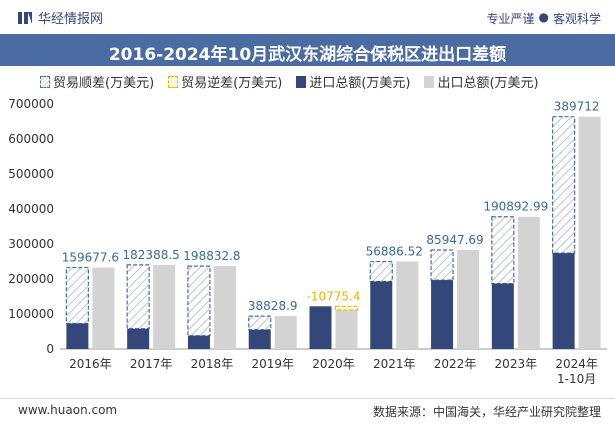 This screenshot has width=615, height=428. Describe the element at coordinates (90, 258) in the screenshot. I see `balance-data-label: 159677.6` at that location.